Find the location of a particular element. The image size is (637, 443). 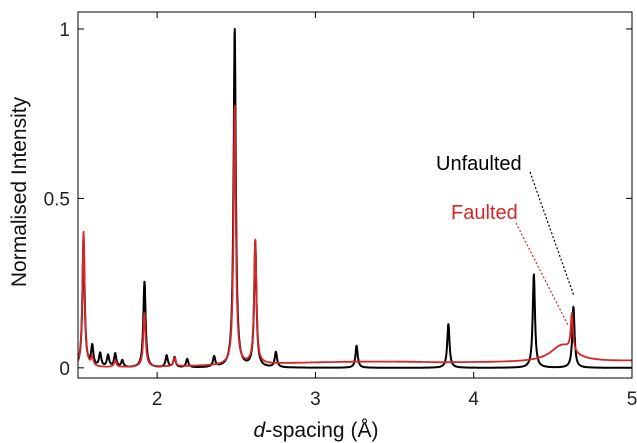

y-axis-label: Normalised Intensity is located at coordinates (19, 191).